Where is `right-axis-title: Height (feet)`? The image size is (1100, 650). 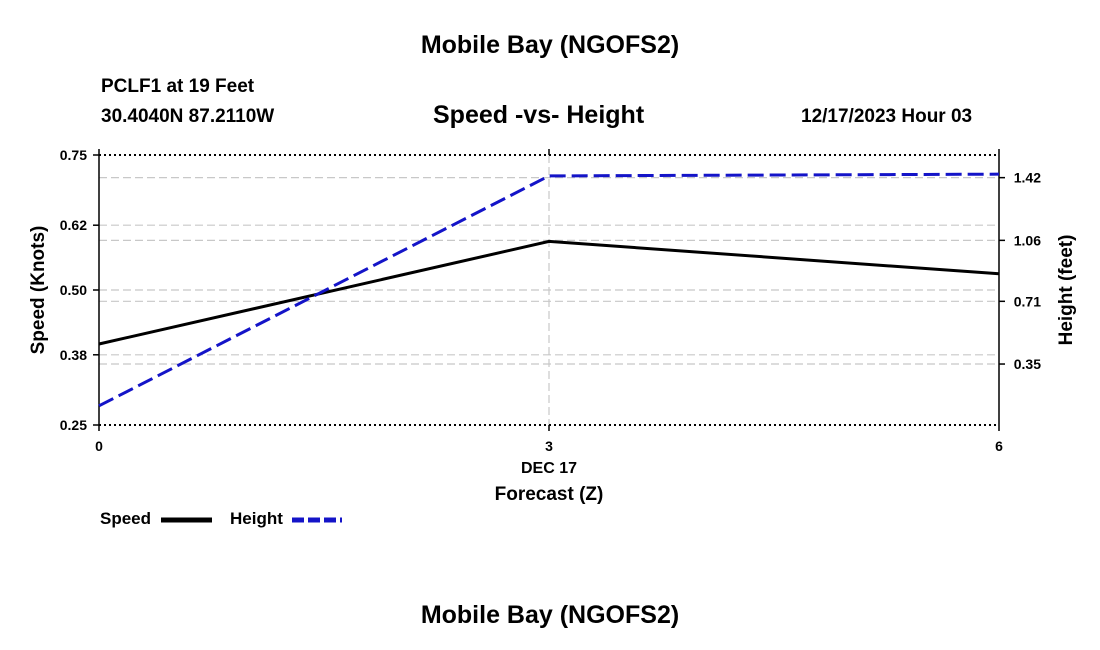
right-axis-title: Height (feet) is located at coordinates (1066, 290).